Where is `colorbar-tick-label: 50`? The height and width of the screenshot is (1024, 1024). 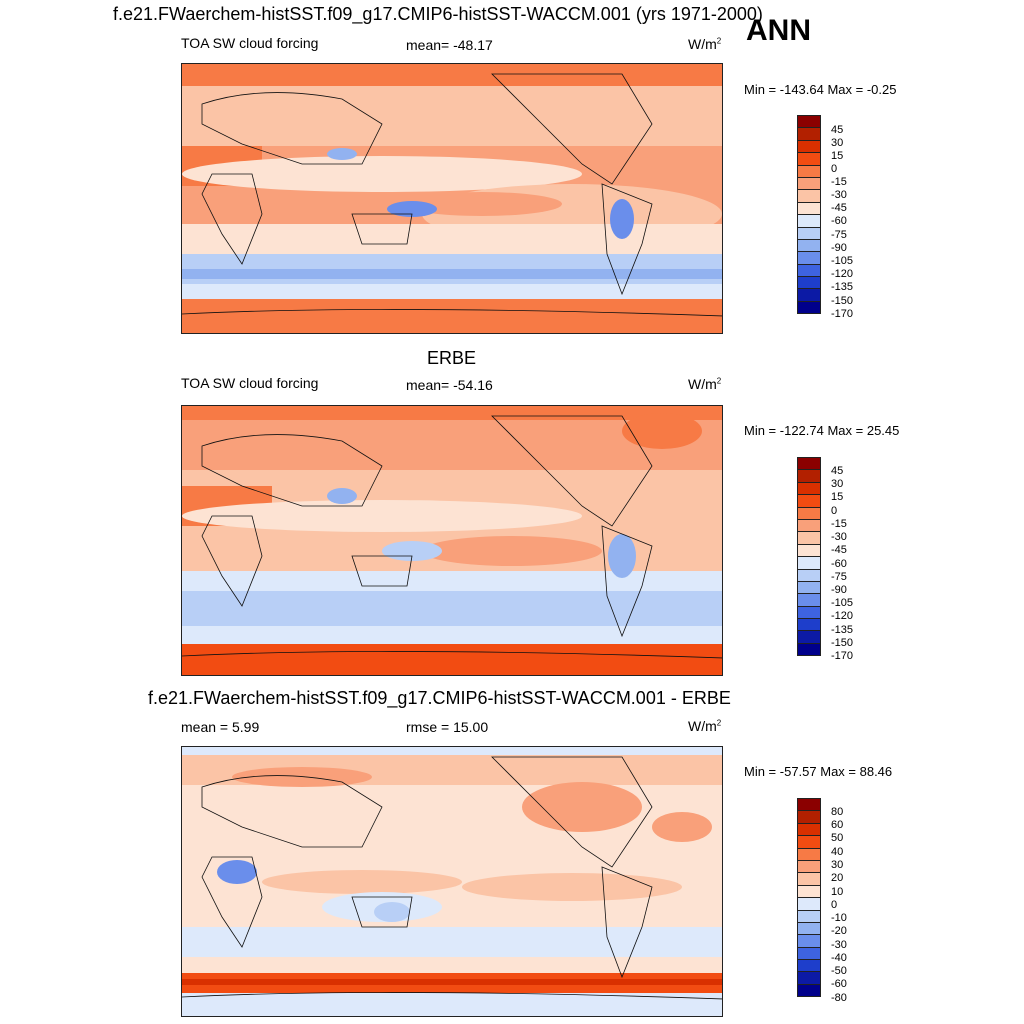 colorbar-tick-label: 50 is located at coordinates (837, 838).